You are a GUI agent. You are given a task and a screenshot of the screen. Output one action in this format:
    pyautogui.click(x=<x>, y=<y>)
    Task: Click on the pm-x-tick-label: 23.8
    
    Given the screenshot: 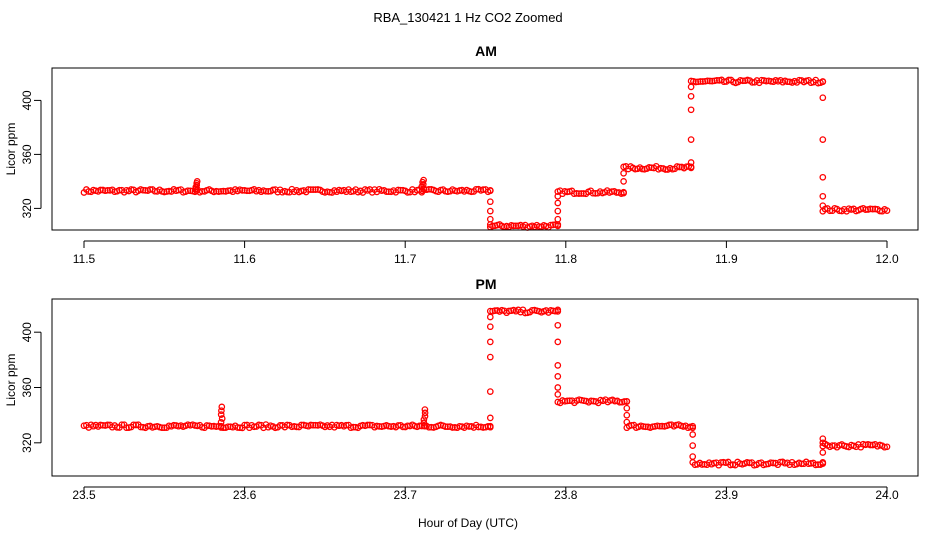 What is the action you would take?
    pyautogui.click(x=566, y=495)
    